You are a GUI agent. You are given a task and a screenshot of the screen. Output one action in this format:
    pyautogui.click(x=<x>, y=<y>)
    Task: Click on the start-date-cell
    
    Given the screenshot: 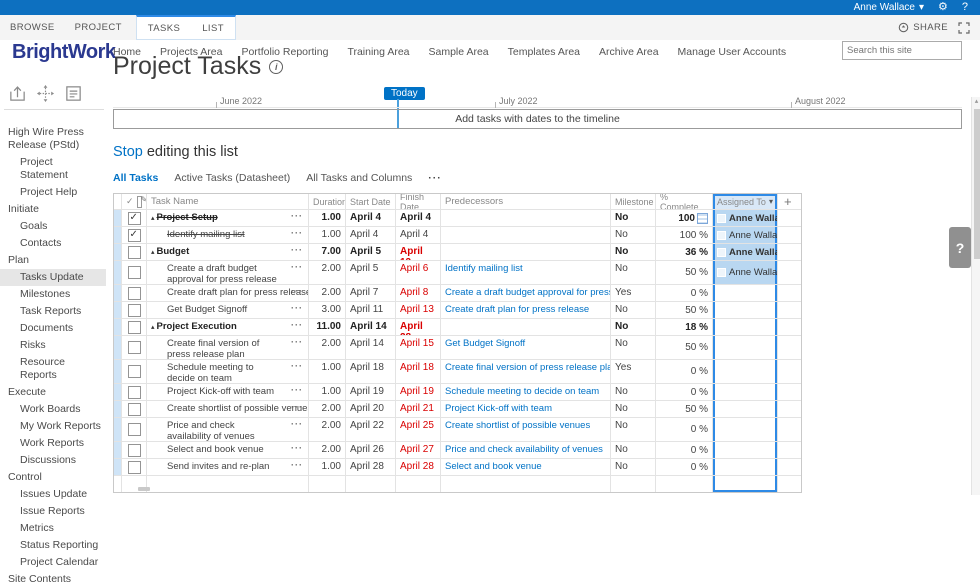 What is the action you would take?
    pyautogui.click(x=371, y=484)
    